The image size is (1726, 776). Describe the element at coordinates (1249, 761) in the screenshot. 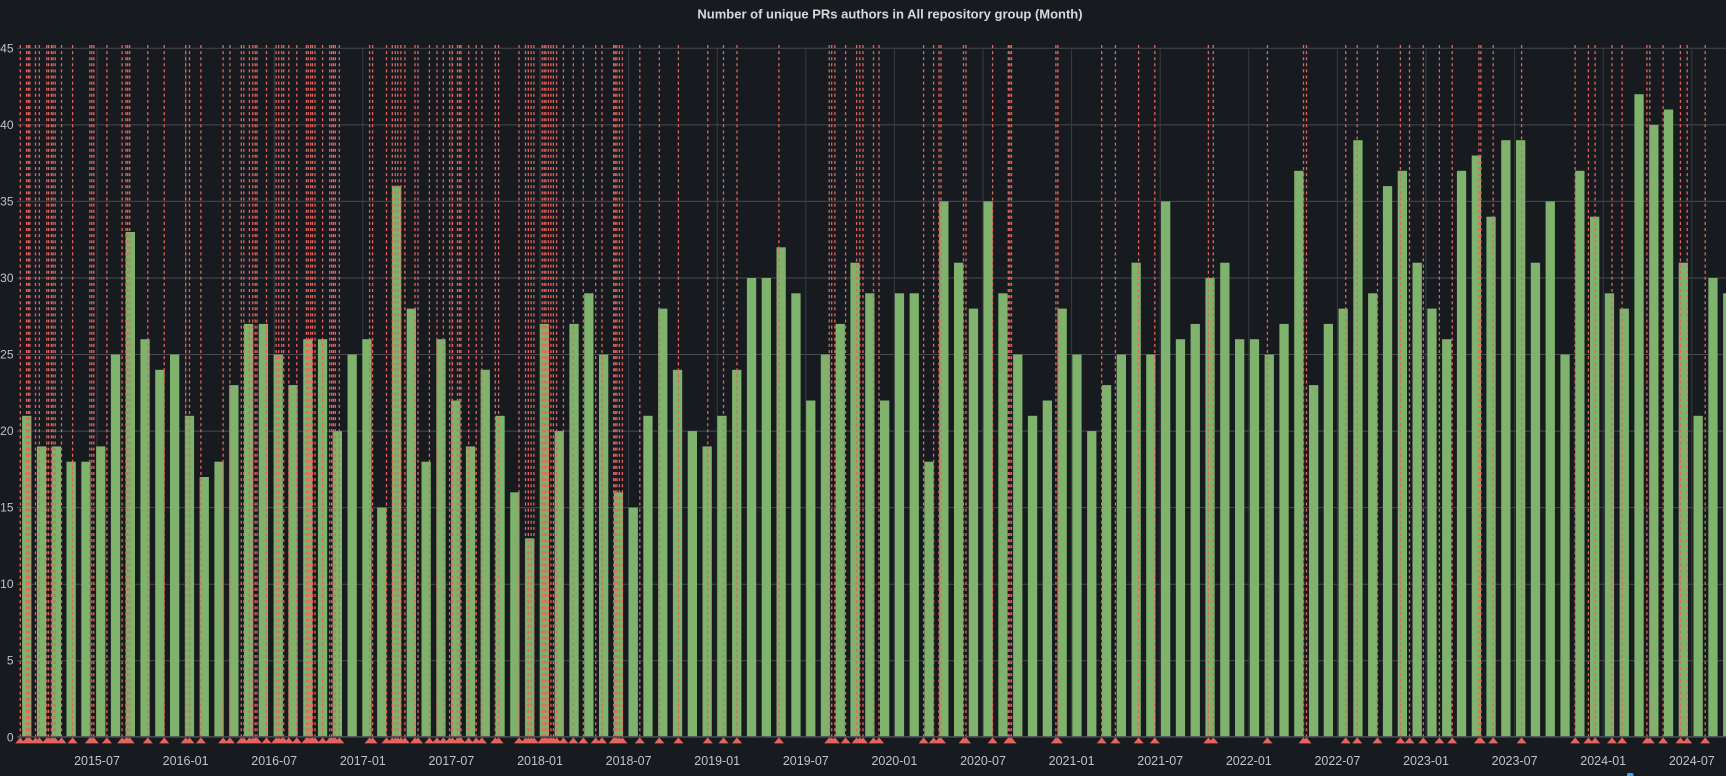

I see `svg-text: 2022-01` at that location.